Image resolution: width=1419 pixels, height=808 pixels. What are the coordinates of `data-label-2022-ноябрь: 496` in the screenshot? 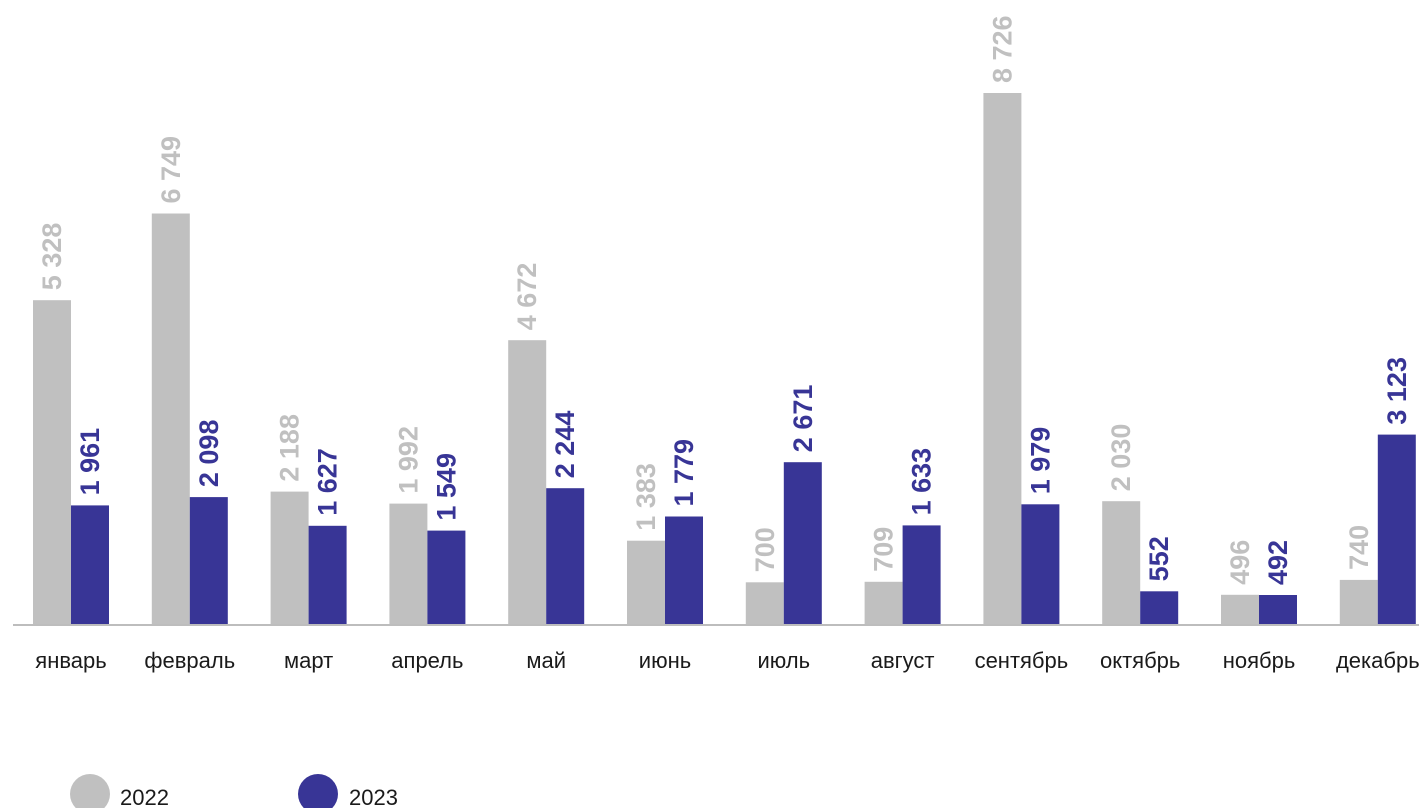 It's located at (1240, 562).